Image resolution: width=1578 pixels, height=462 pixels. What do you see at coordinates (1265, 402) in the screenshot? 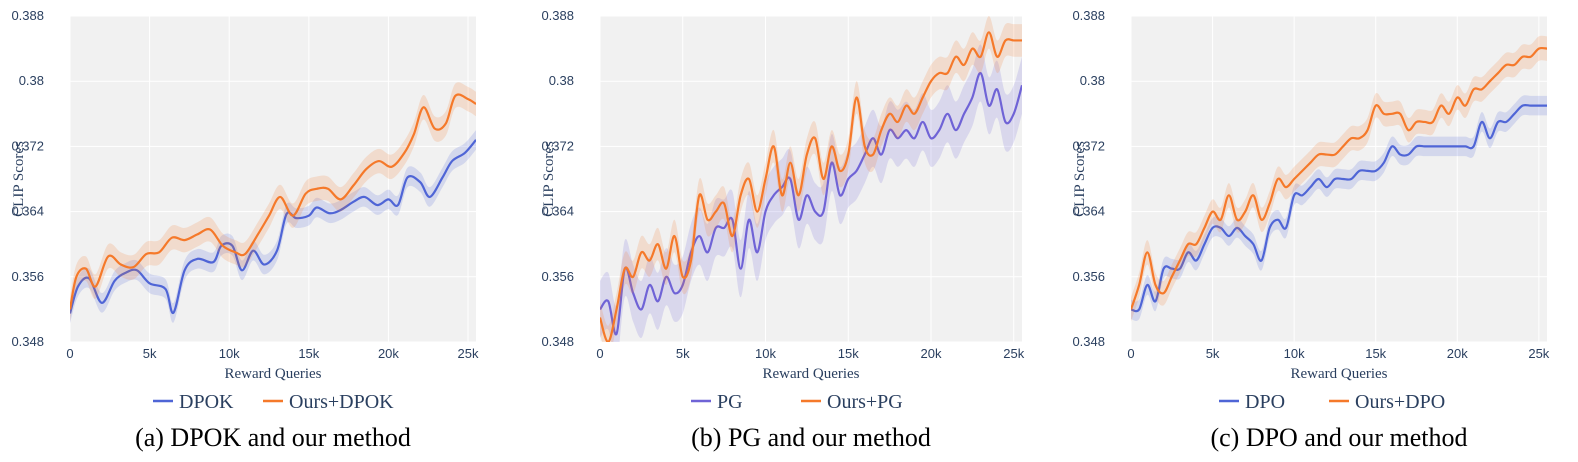
I see `legend-label: DPO` at bounding box center [1265, 402].